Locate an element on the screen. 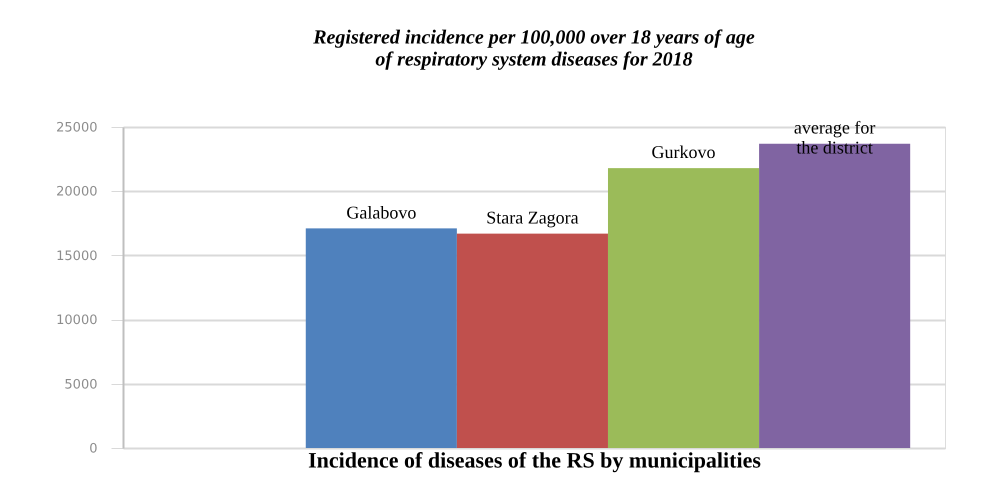  series-label: average for the district is located at coordinates (835, 138).